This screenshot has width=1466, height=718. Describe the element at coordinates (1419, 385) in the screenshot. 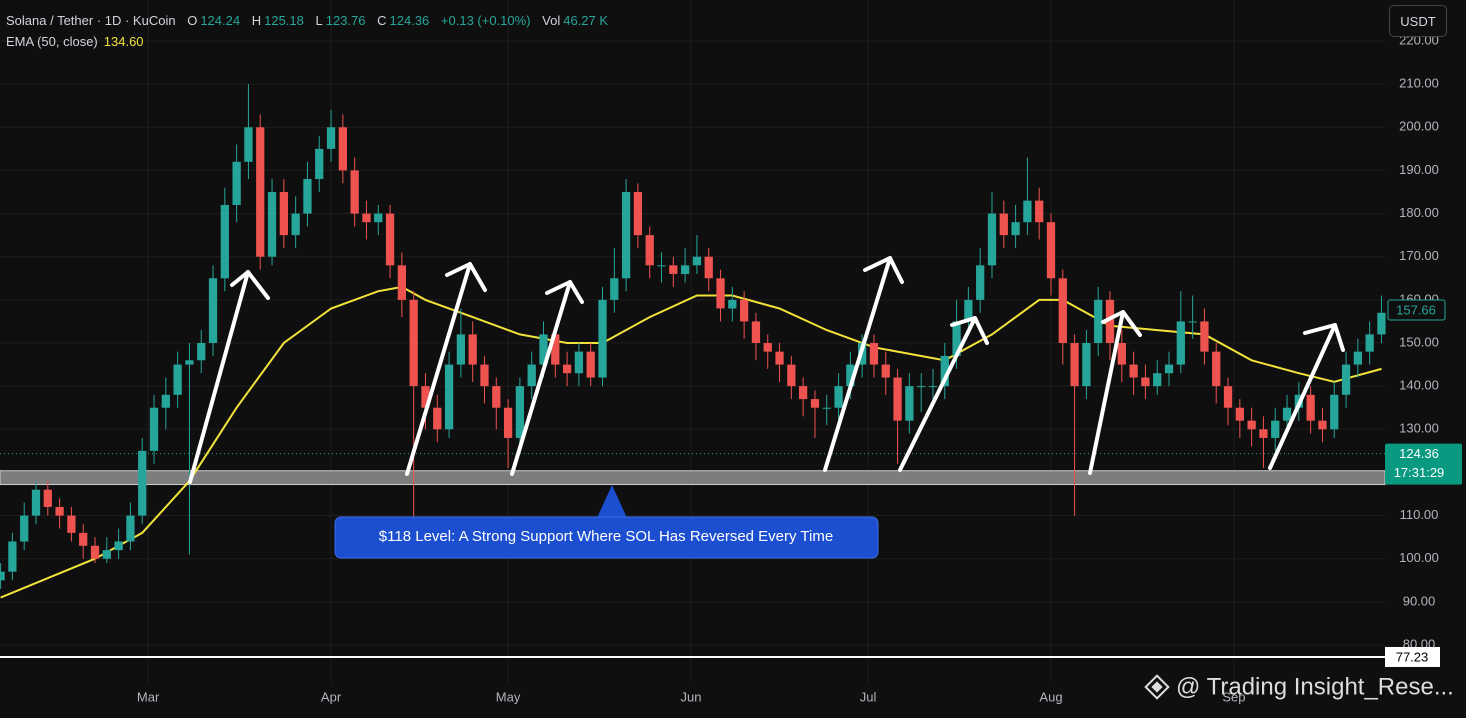

I see `y-tick-label: 140.00` at that location.